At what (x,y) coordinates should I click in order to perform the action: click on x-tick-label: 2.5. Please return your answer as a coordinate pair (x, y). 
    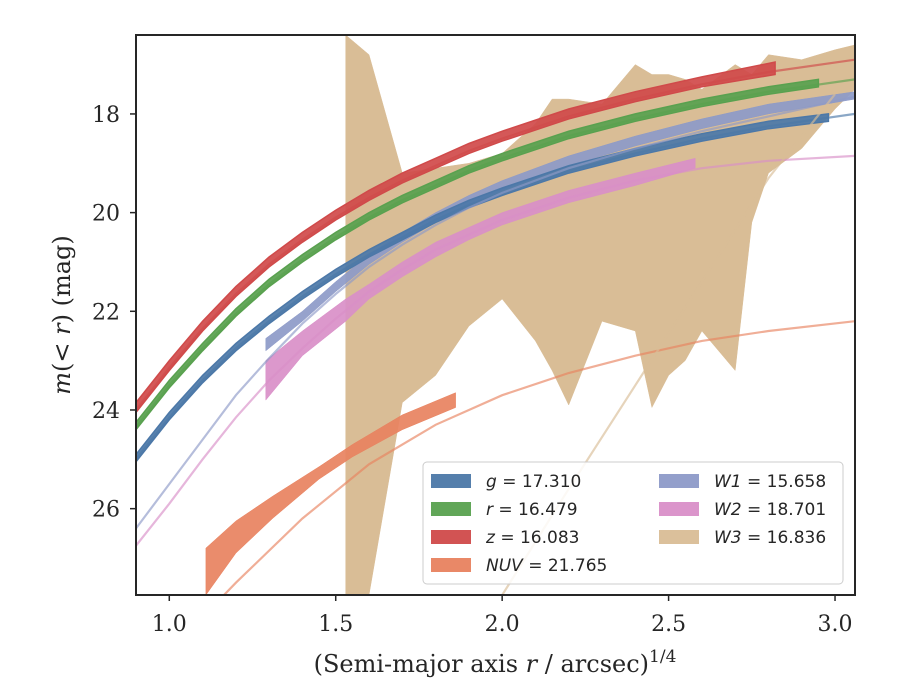
    Looking at the image, I should click on (668, 624).